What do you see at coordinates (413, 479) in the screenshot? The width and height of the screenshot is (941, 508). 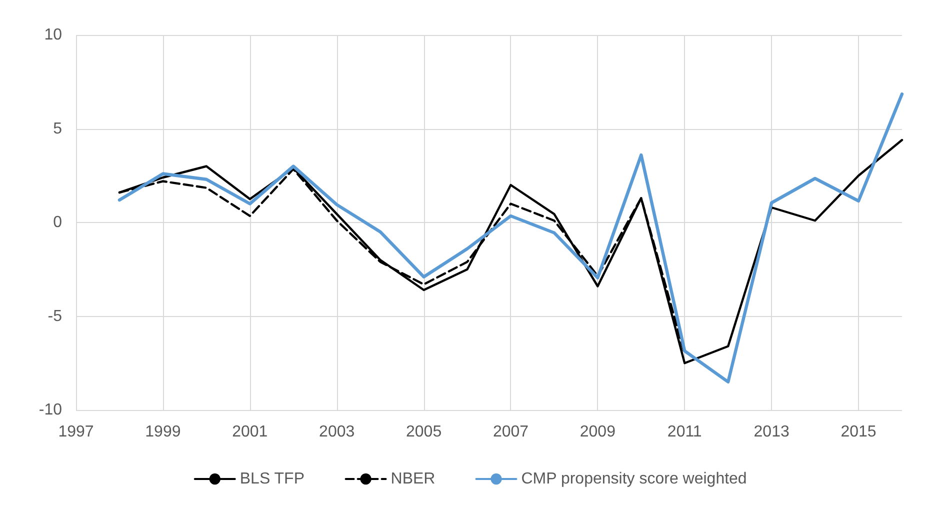 I see `legend-label: NBER` at bounding box center [413, 479].